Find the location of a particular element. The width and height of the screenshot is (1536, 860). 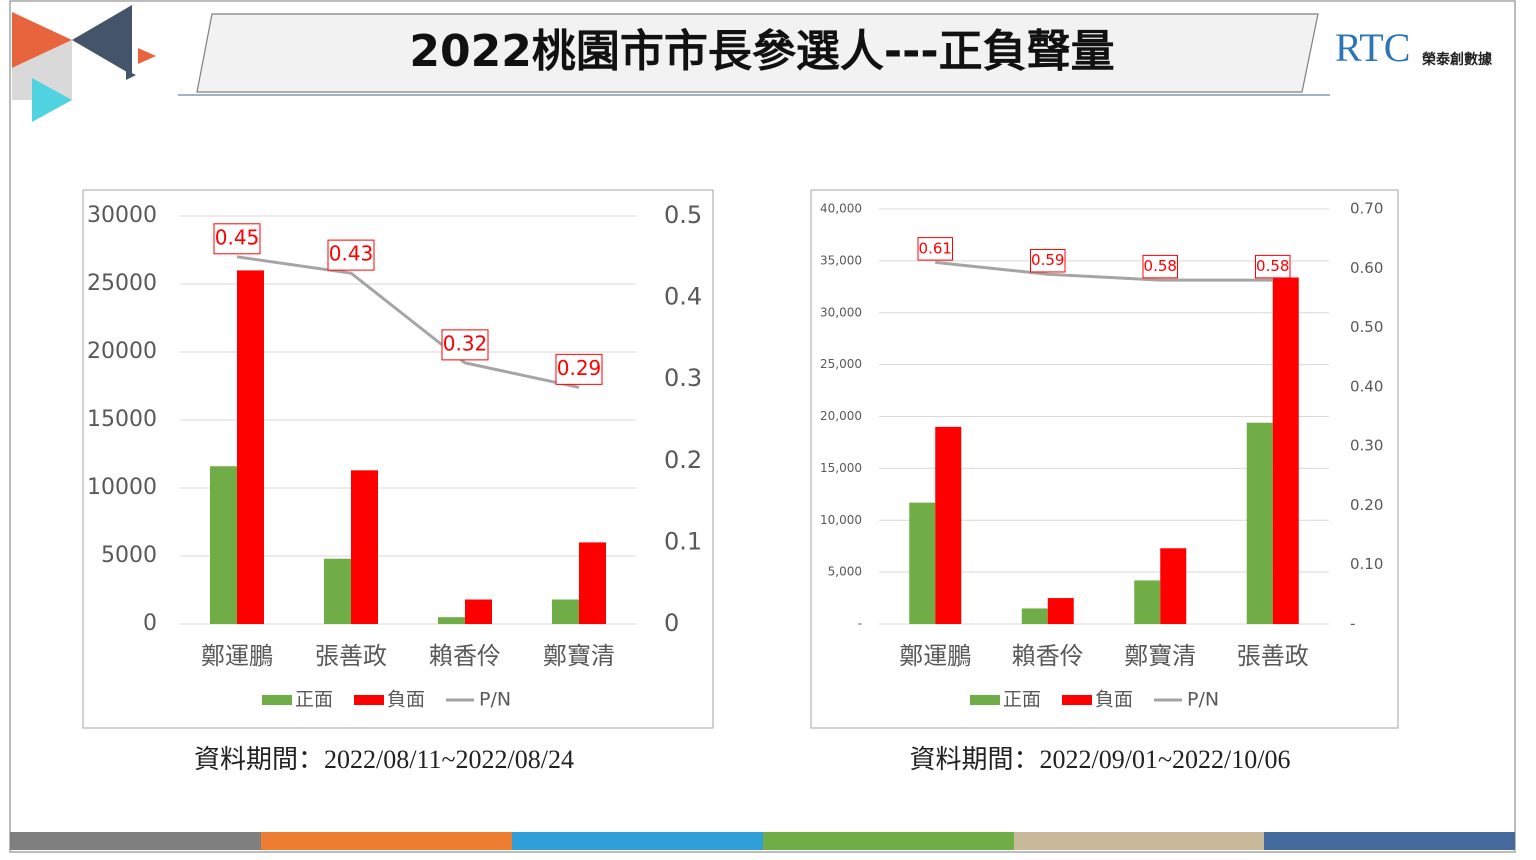

footer-bar is located at coordinates (762, 841).